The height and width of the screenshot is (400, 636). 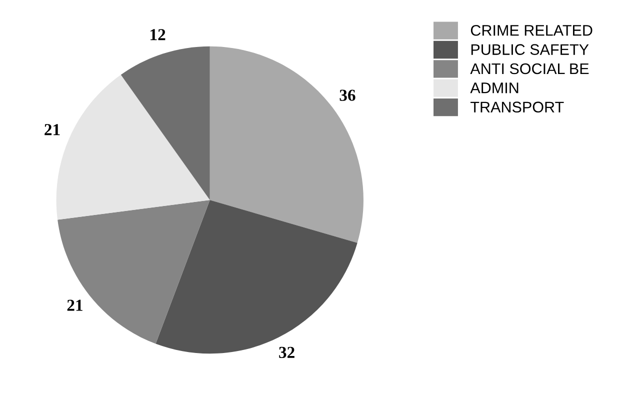 What do you see at coordinates (529, 68) in the screenshot?
I see `legend-label: ANTI SOCIAL BE` at bounding box center [529, 68].